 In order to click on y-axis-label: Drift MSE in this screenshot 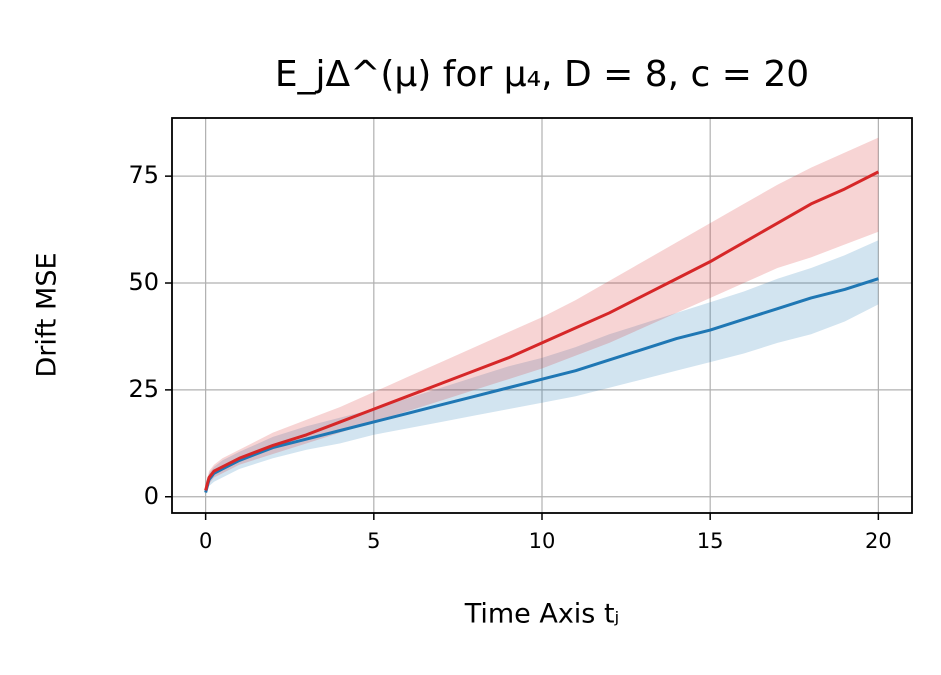, I will do `click(47, 314)`.